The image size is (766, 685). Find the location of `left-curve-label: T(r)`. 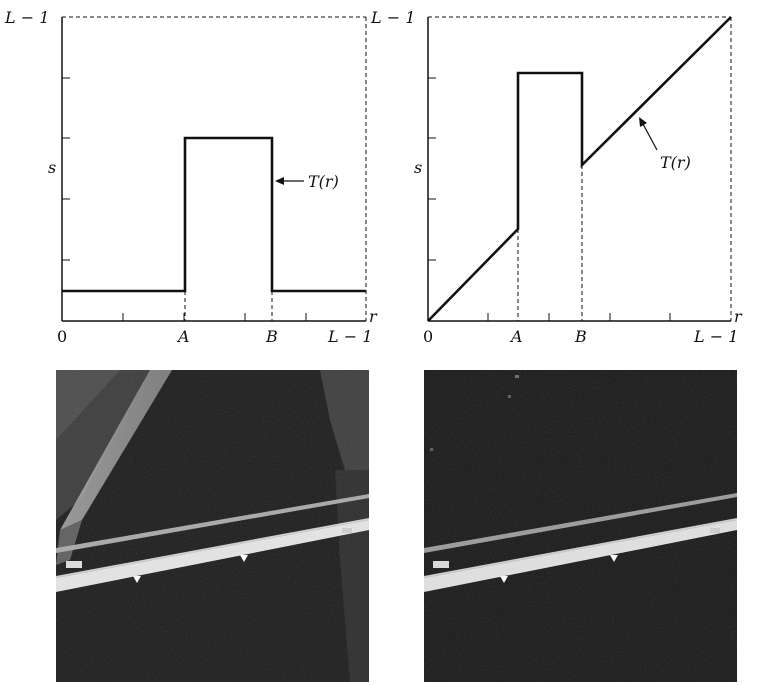

left-curve-label: T(r) is located at coordinates (323, 181).